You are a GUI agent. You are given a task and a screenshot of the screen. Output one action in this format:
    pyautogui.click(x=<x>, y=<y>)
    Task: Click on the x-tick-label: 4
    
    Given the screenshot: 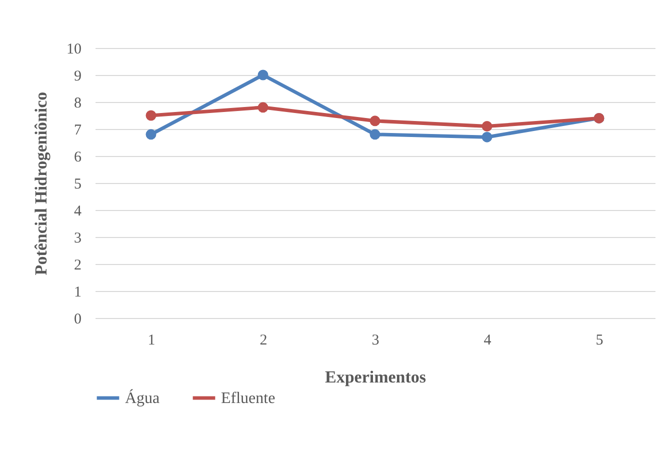 What is the action you would take?
    pyautogui.click(x=488, y=340)
    